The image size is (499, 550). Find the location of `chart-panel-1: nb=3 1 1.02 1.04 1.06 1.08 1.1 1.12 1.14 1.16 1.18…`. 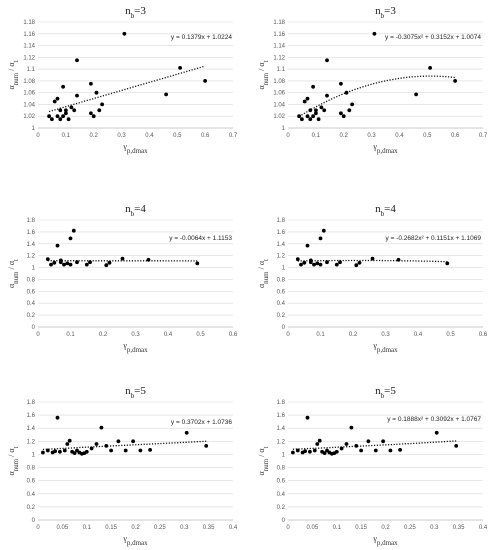

chart-panel-1: nb=3 1 1.02 1.04 1.06 1.08 1.1 1.12 1.14 1.16 1.18… is located at coordinates (122, 80).